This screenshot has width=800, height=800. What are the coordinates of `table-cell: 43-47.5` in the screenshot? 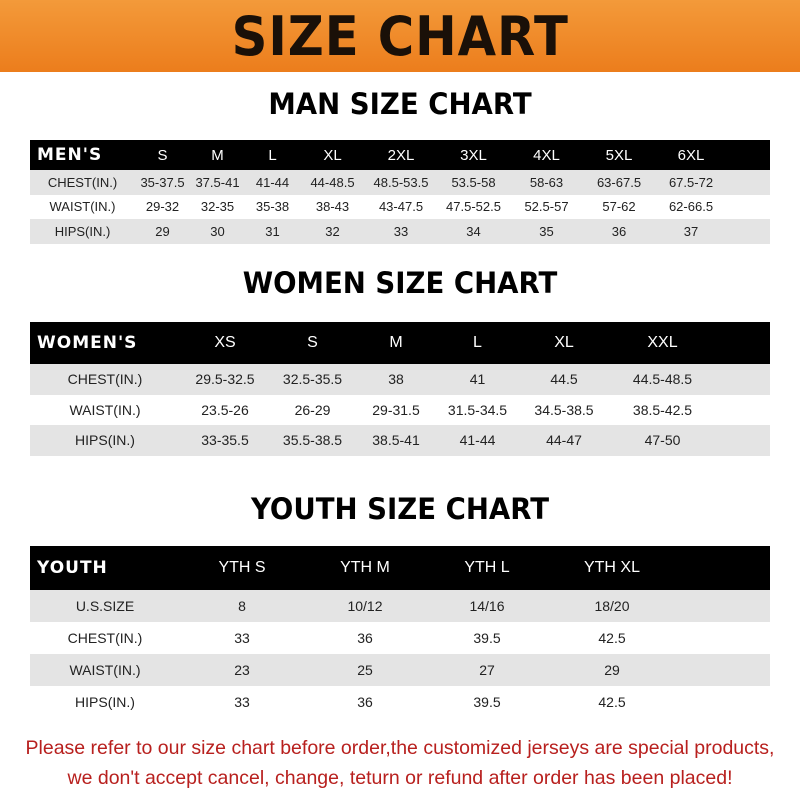 It's located at (401, 207).